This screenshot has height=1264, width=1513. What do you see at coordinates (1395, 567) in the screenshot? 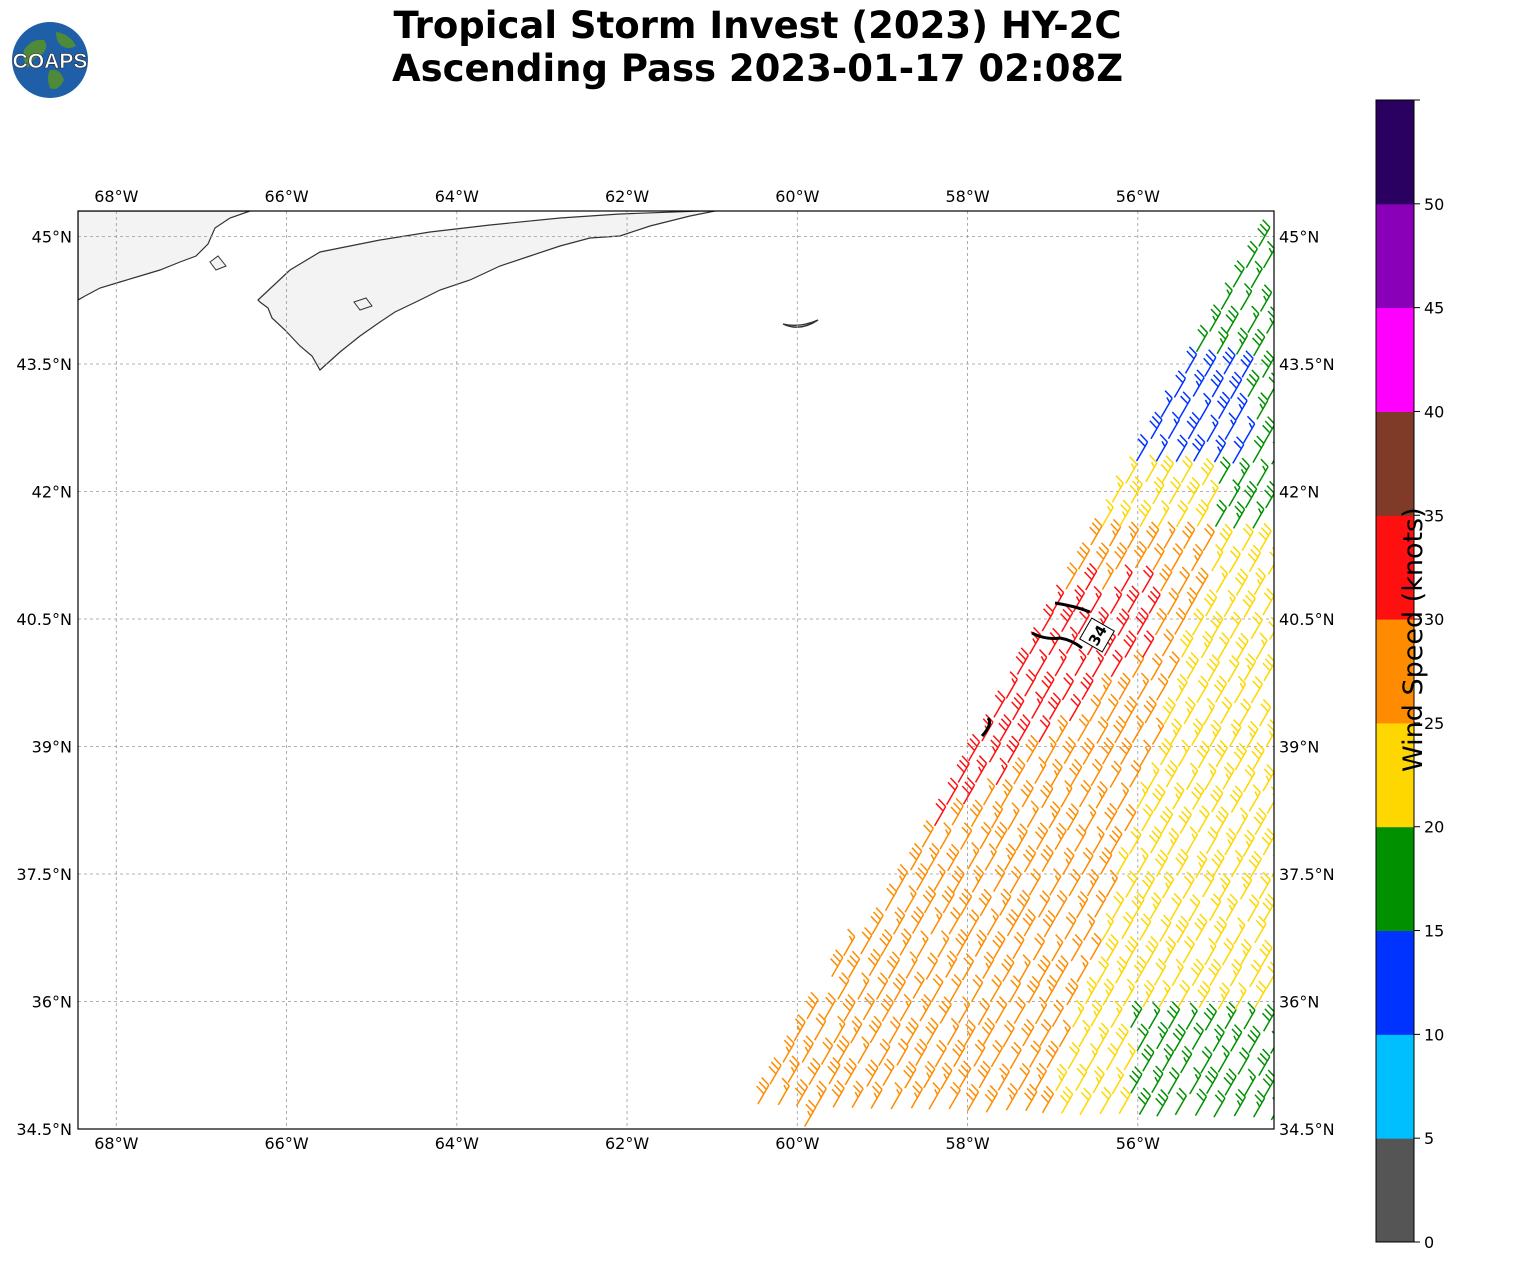
I see `colorbar-segment` at bounding box center [1395, 567].